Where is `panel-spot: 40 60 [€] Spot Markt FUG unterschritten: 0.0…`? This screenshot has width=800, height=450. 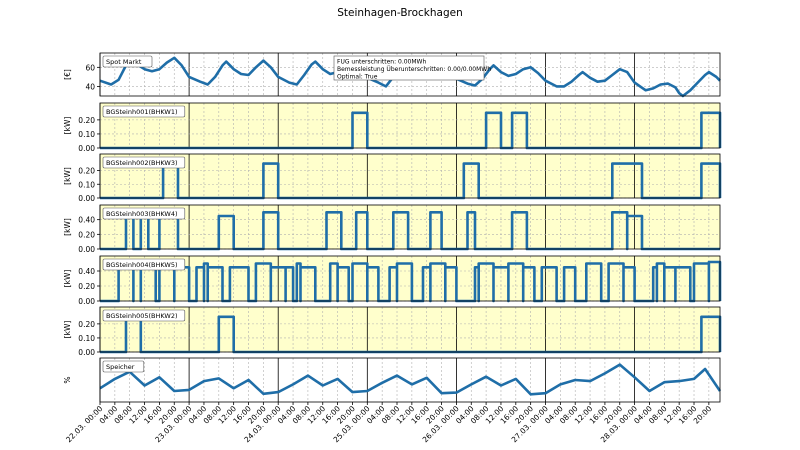
panel-spot: 40 60 [€] Spot Markt FUG unterschritten: 0.0… is located at coordinates (392, 75).